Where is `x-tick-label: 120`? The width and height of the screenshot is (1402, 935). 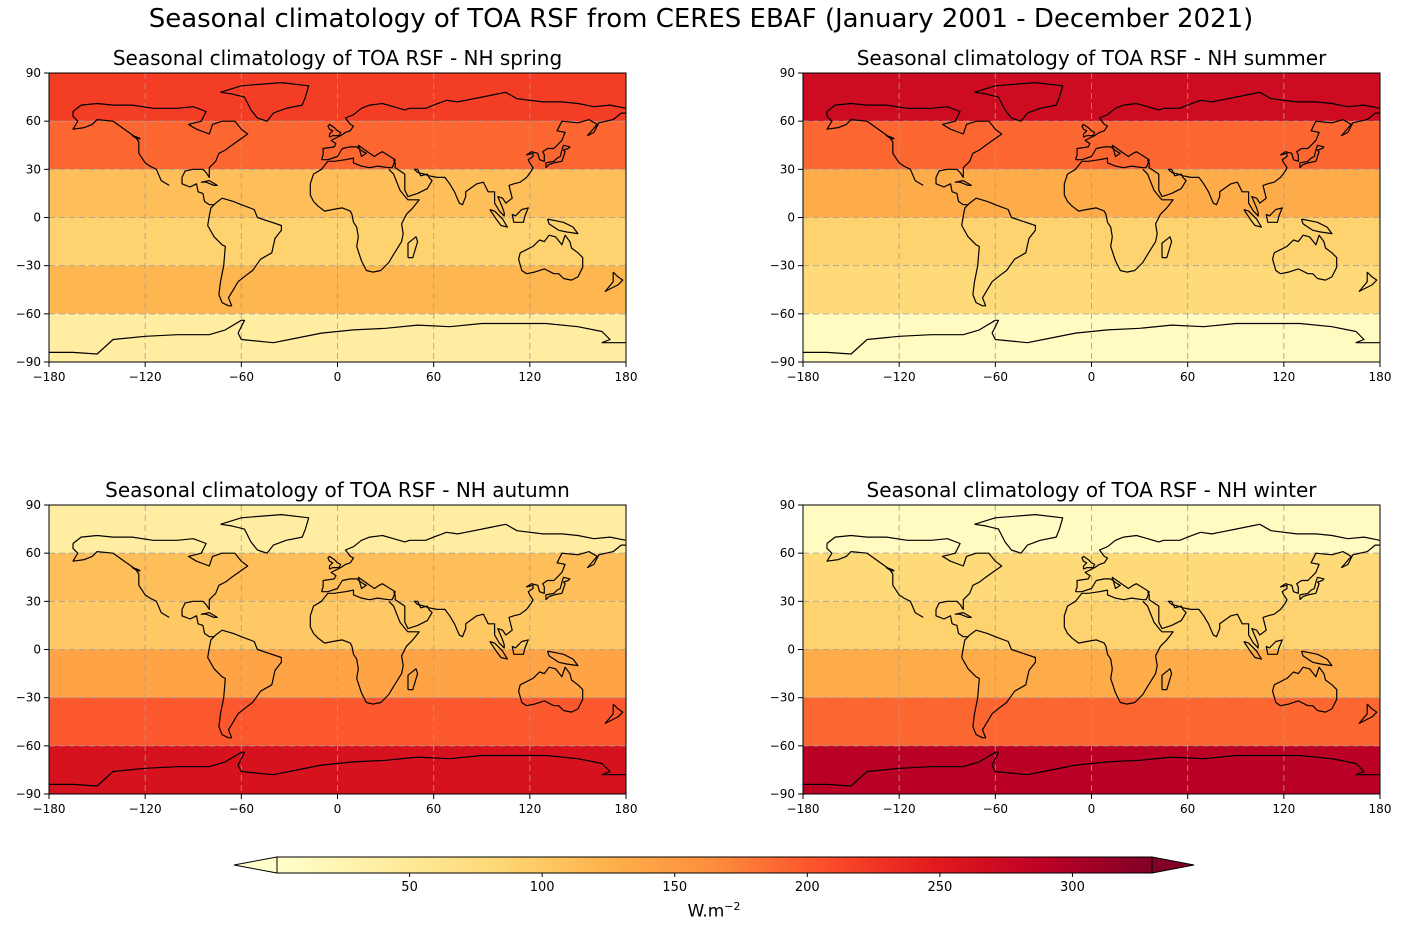 x-tick-label: 120 is located at coordinates (1283, 809).